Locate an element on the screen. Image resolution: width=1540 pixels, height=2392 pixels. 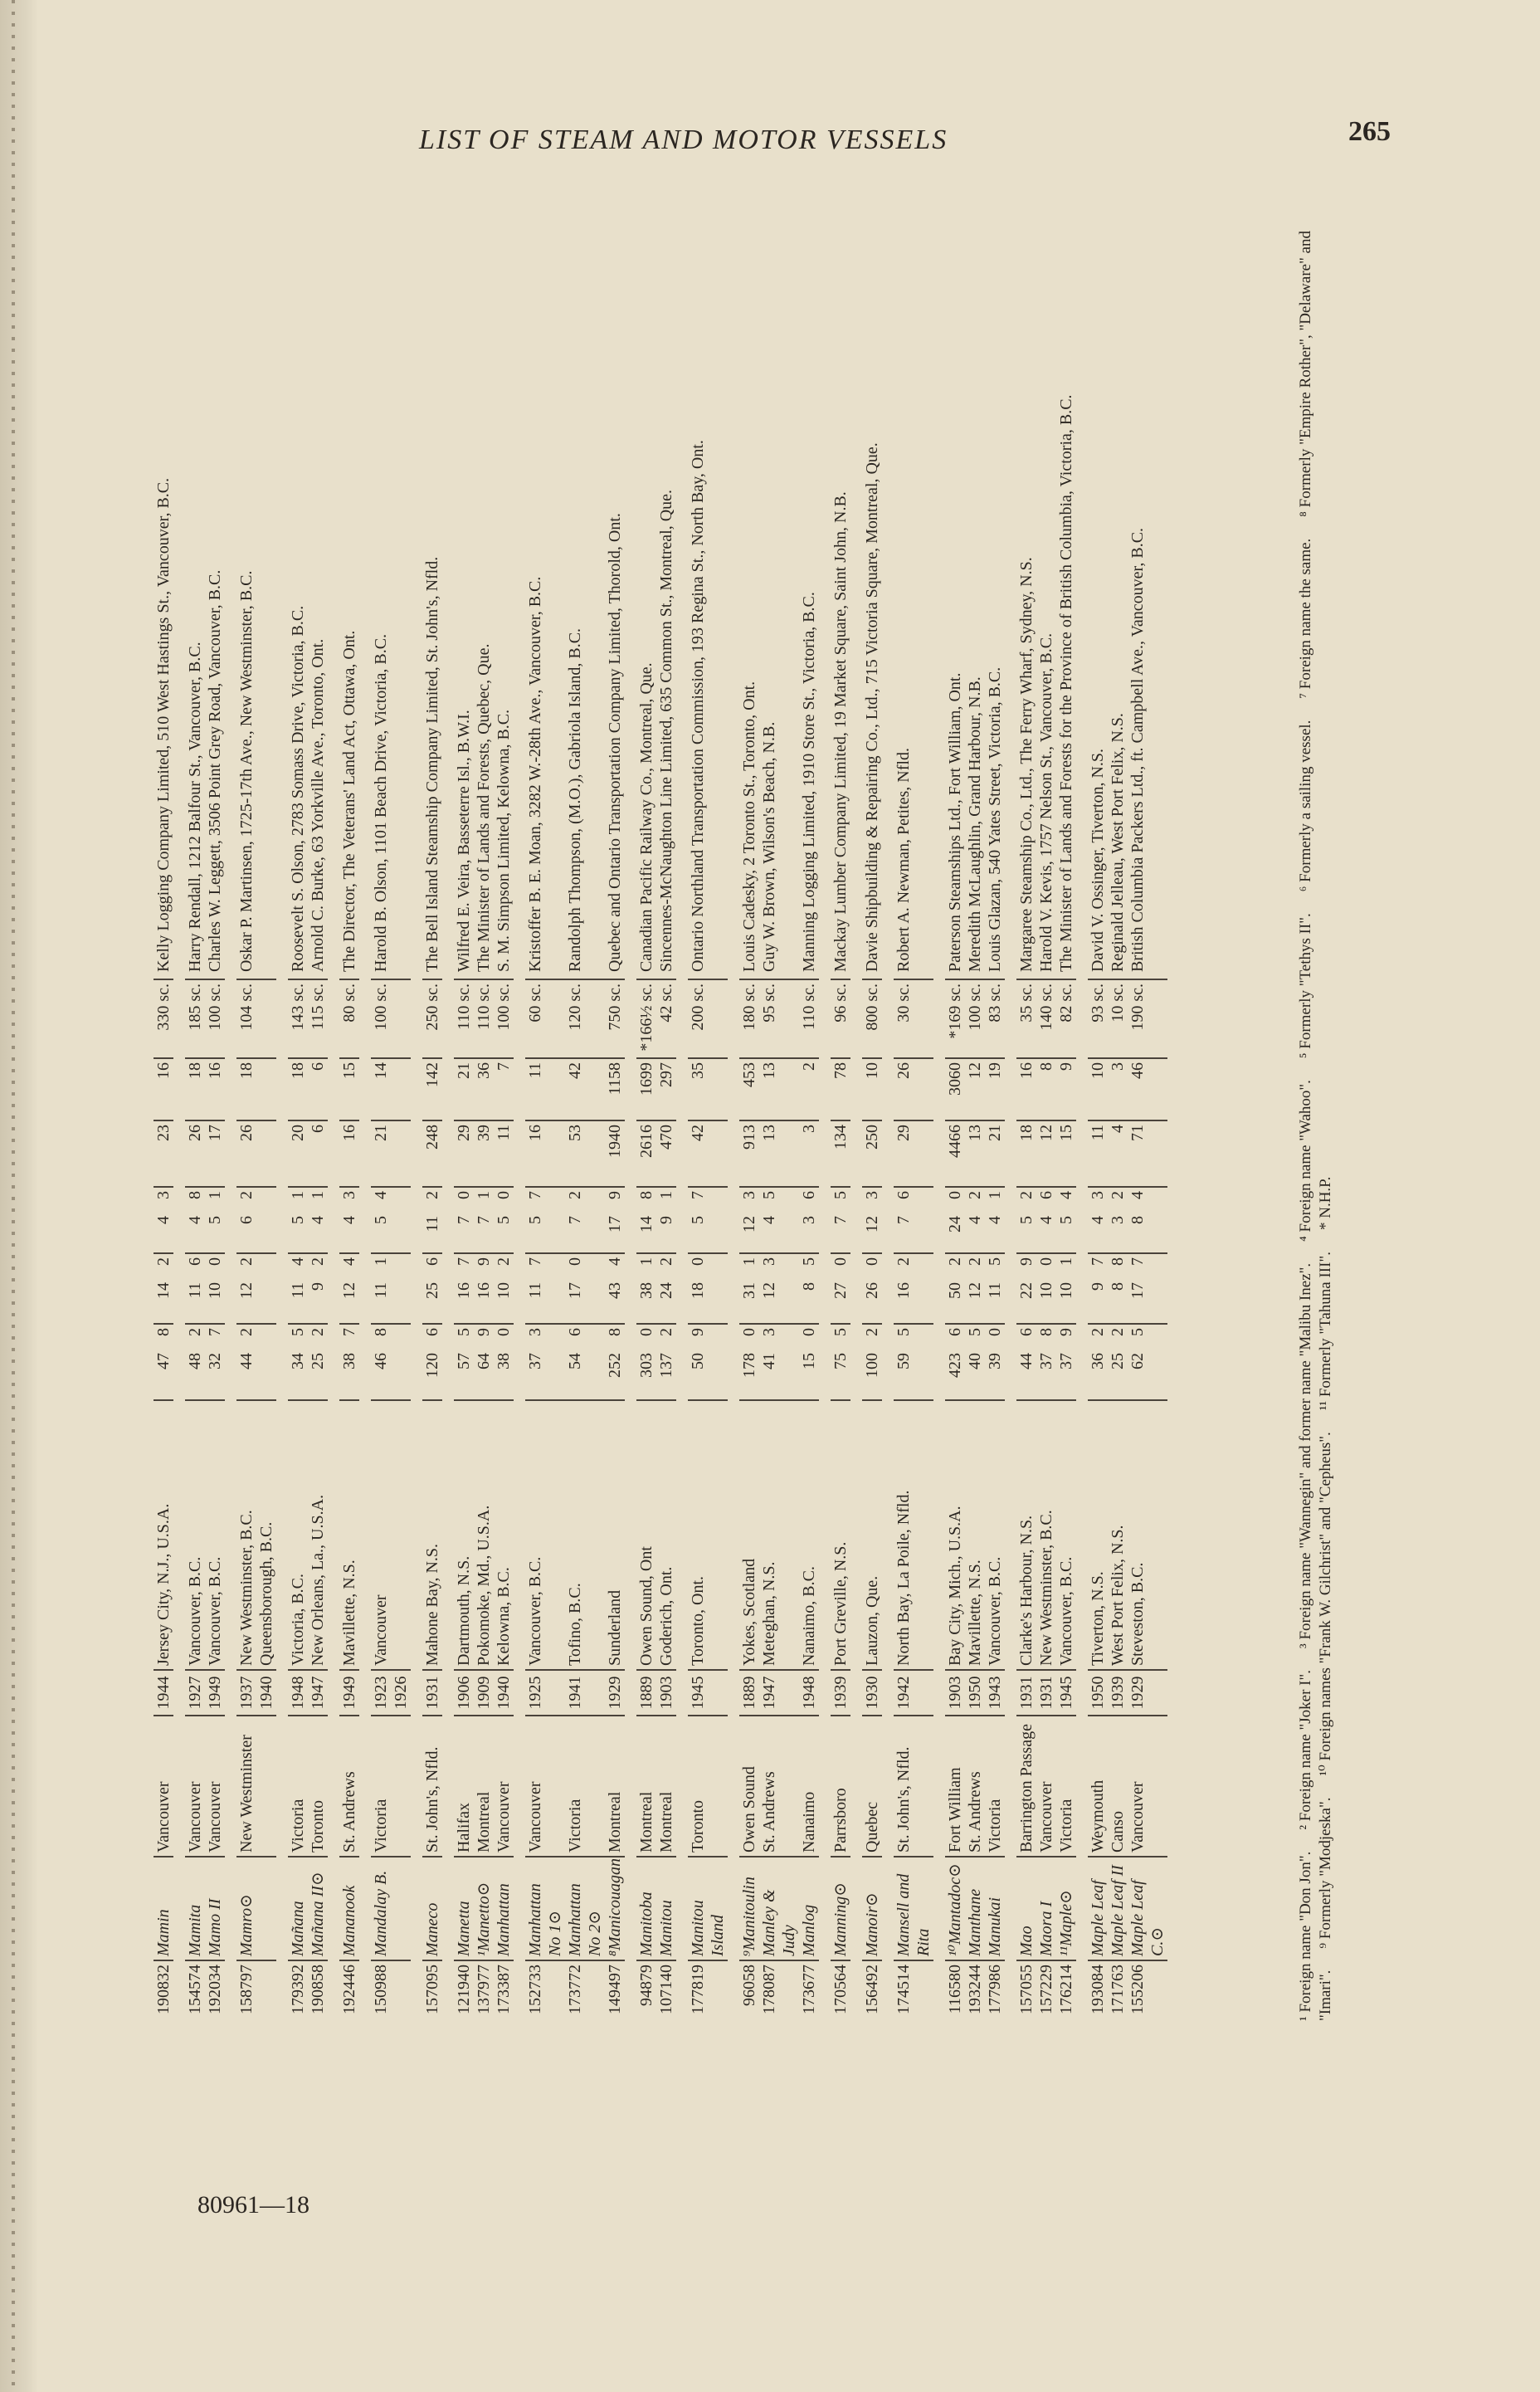
port-of-registry: Montreal is located at coordinates (615, 1786).